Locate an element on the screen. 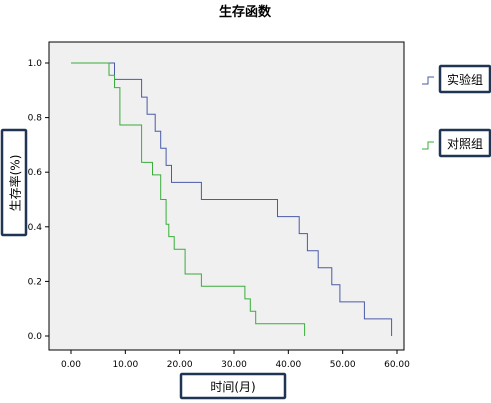  x-tick-label: 10.00 is located at coordinates (125, 365).